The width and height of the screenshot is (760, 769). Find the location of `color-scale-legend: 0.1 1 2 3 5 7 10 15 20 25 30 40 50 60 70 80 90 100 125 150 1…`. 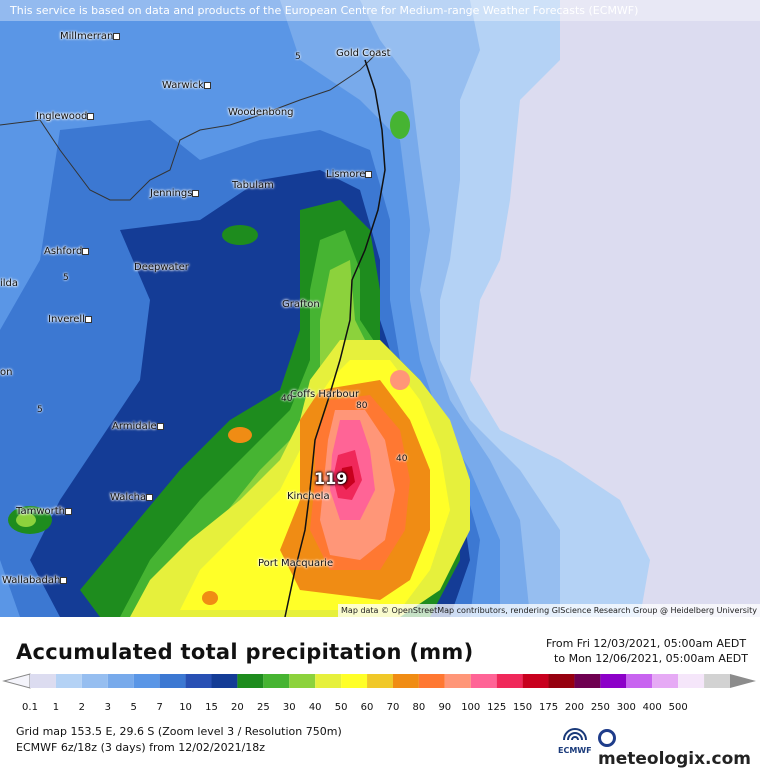

color-scale-legend: 0.1 1 2 3 5 7 10 15 20 25 30 40 50 60 70 80 90 100 125 150 1… is located at coordinates (379, 693).